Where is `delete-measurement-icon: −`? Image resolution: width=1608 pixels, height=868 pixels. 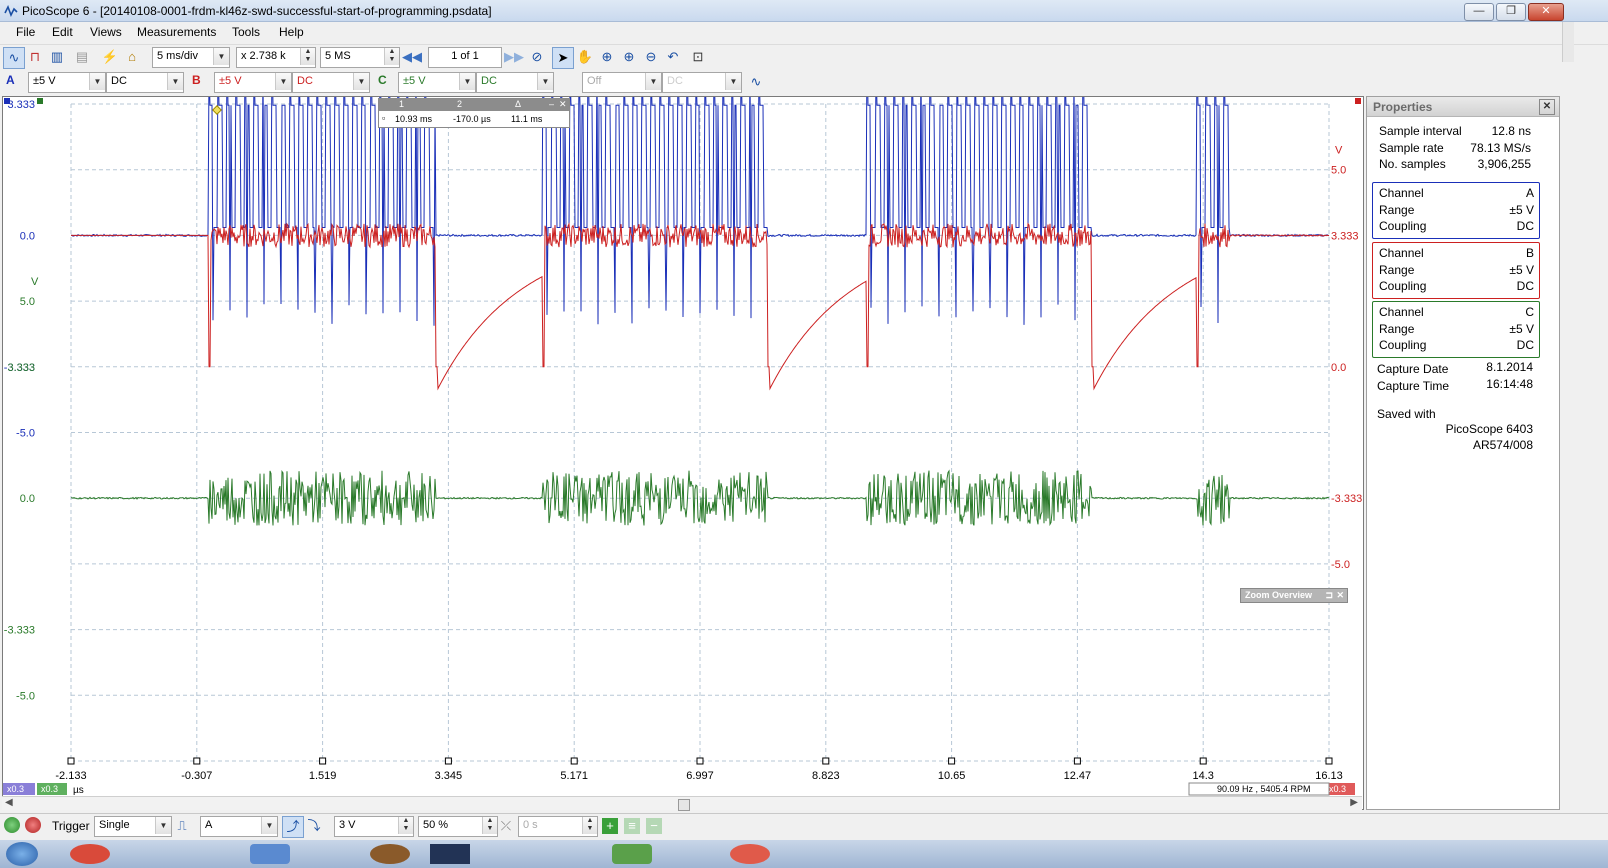
delete-measurement-icon: − is located at coordinates (654, 826).